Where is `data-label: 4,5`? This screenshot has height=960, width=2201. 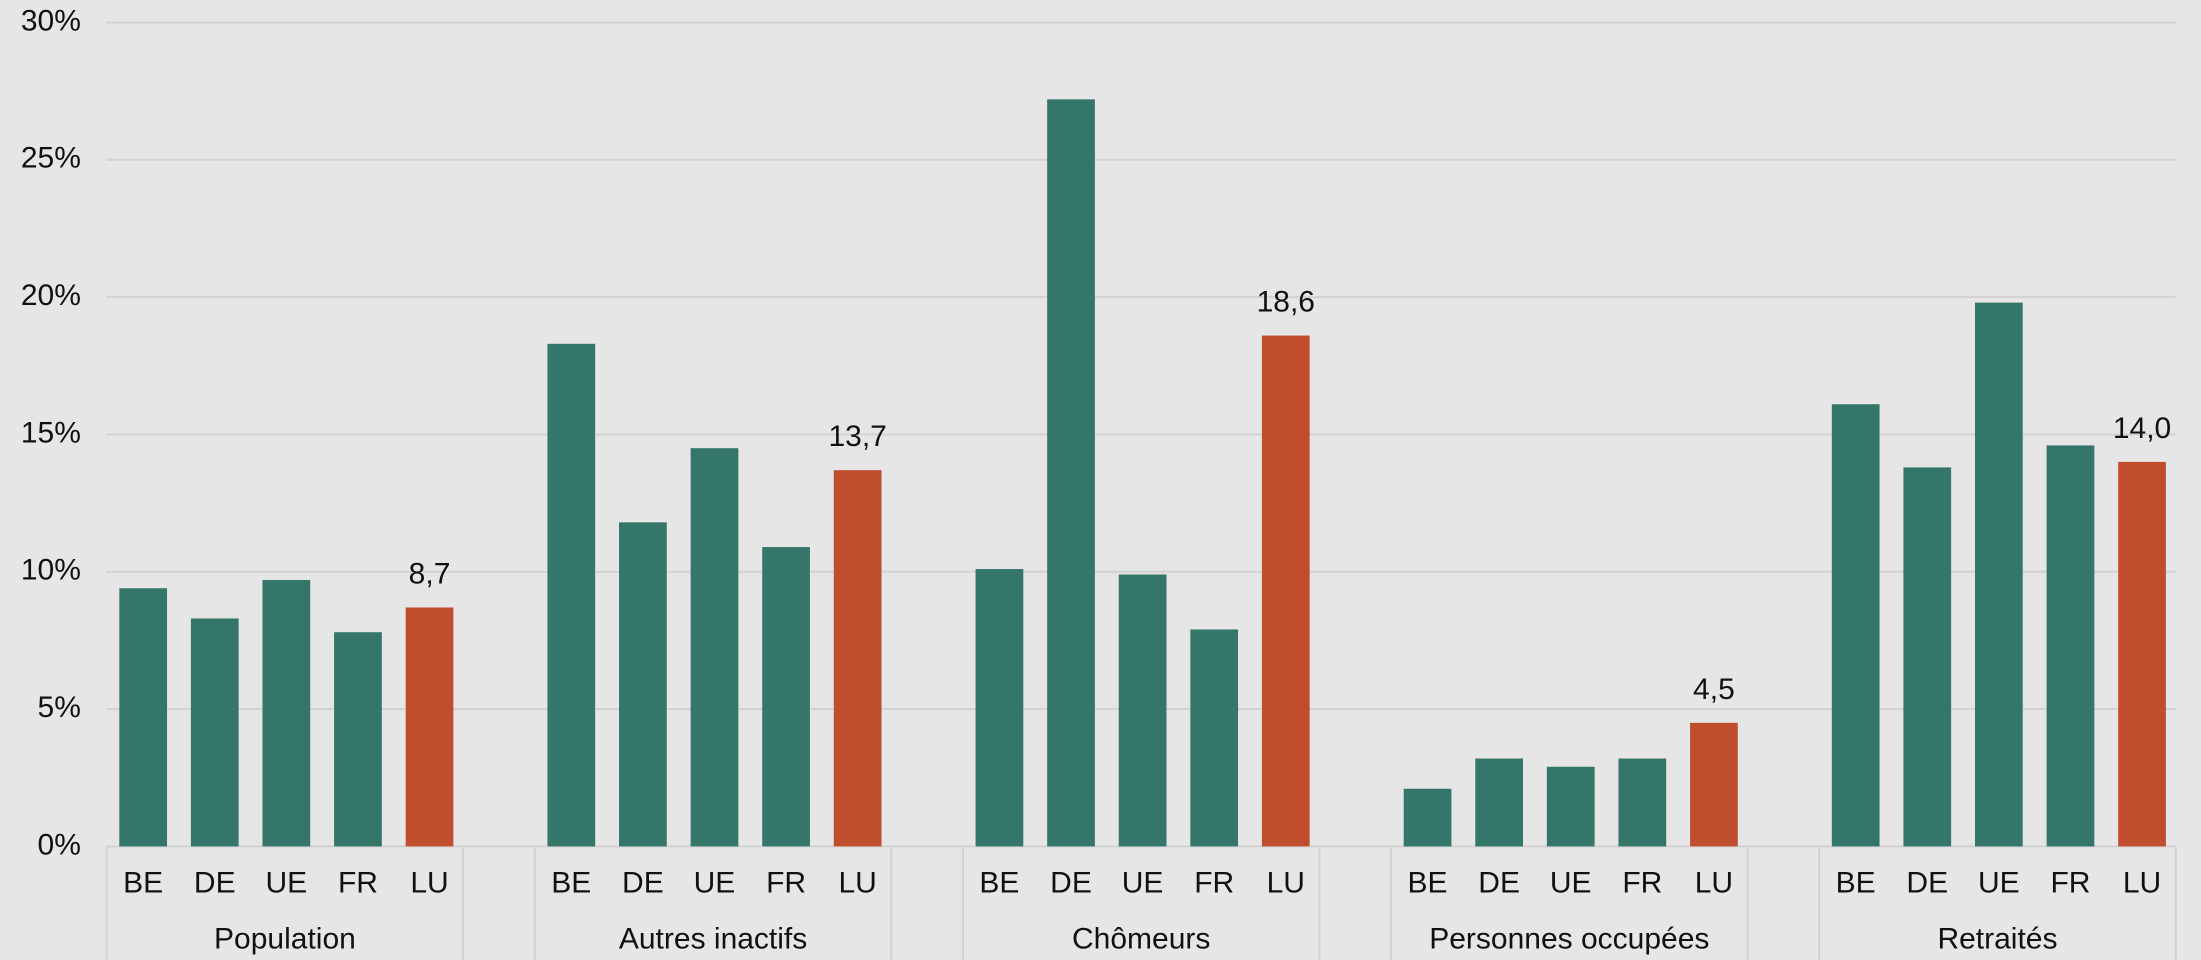 data-label: 4,5 is located at coordinates (1714, 689).